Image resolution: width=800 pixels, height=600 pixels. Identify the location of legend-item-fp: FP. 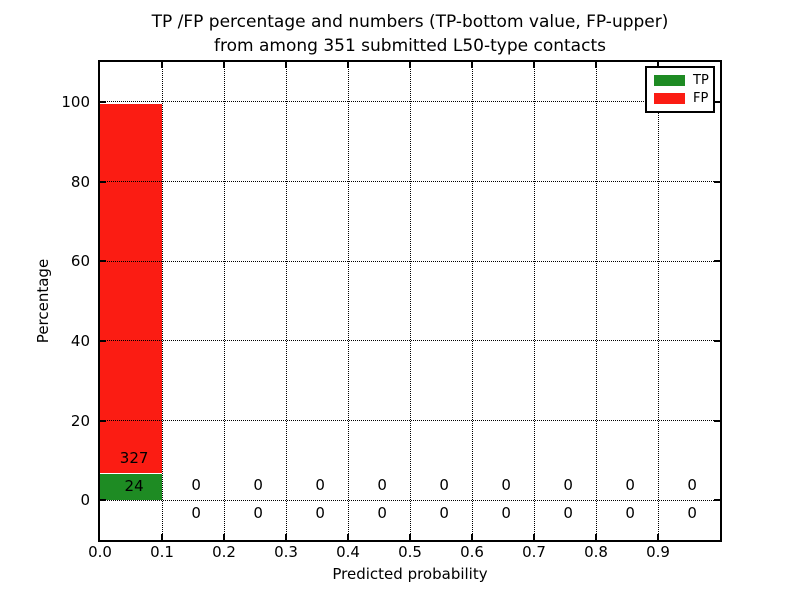
(683, 98).